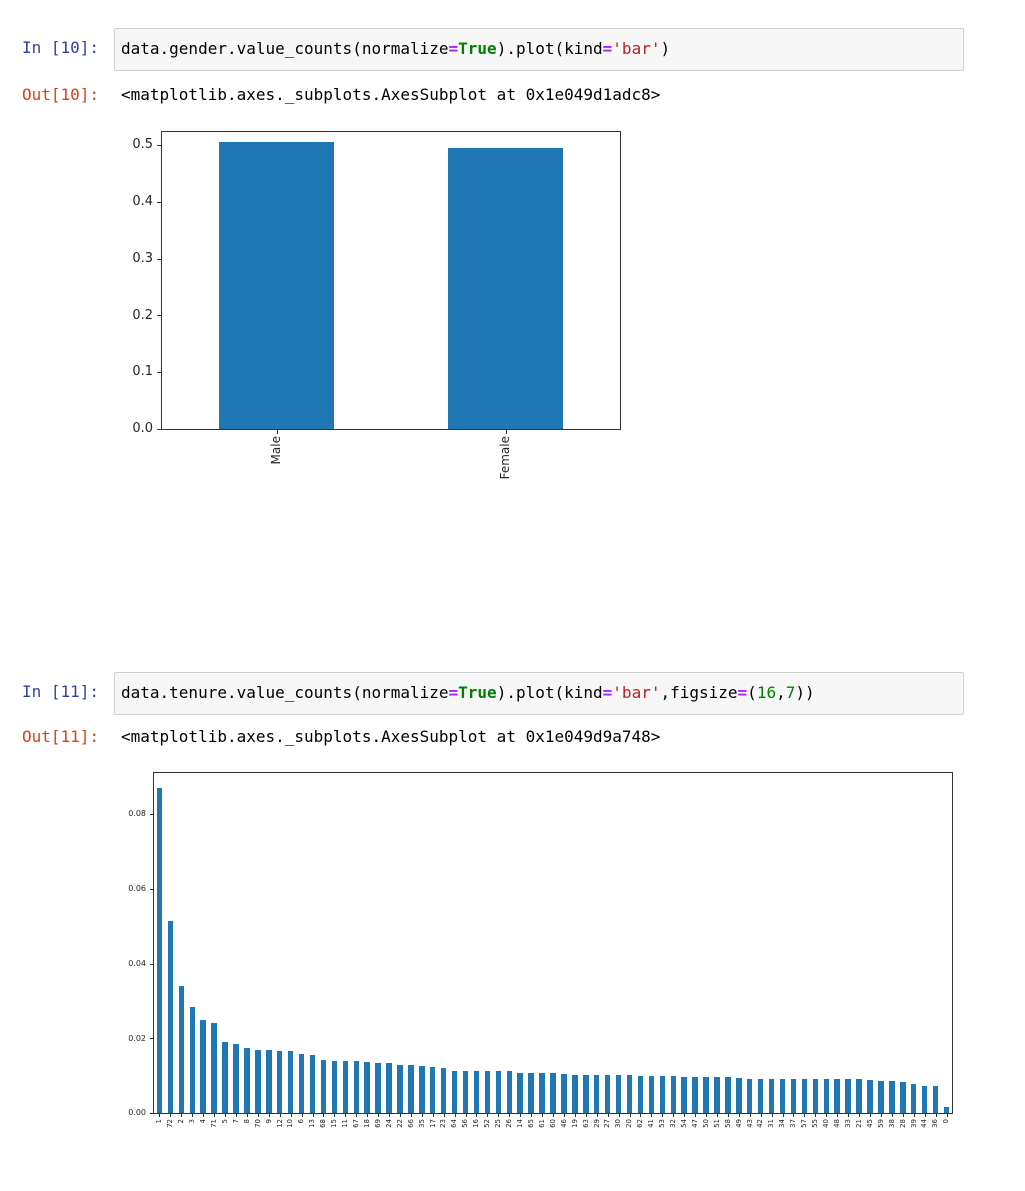 Image resolution: width=1025 pixels, height=1191 pixels. Describe the element at coordinates (137, 963) in the screenshot. I see `y-tick-label: 0.04` at that location.